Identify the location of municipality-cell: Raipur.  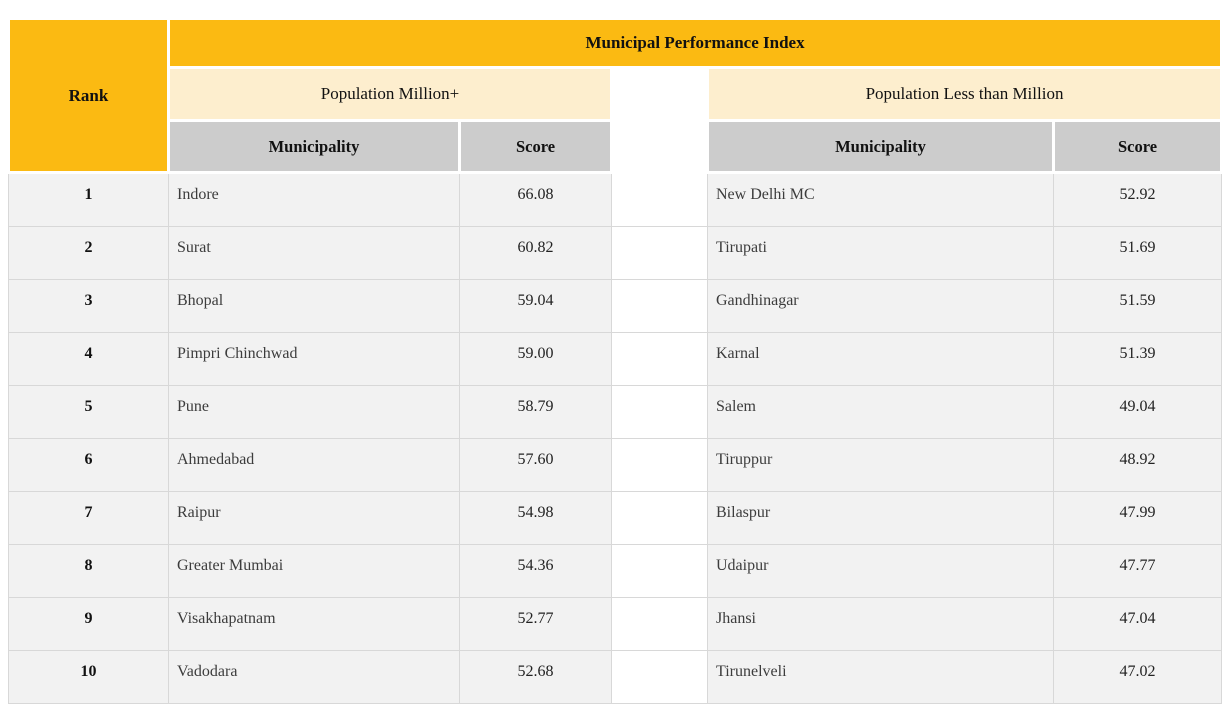
(314, 518).